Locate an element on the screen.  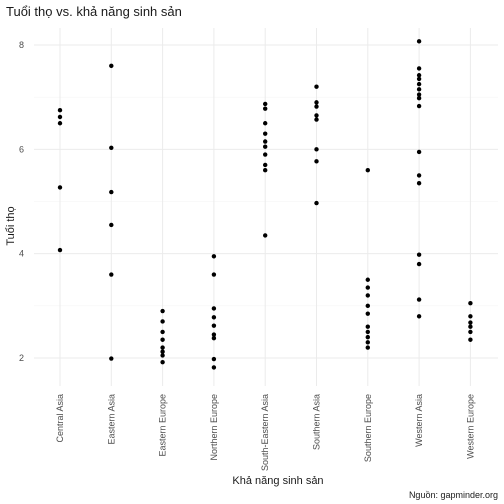
y-axis-title: Tuổi thọ is located at coordinates (11, 225).